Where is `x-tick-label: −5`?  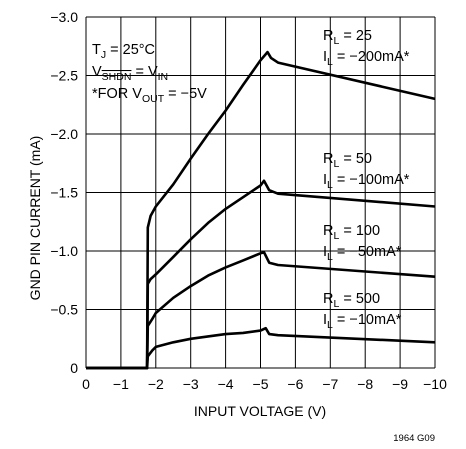 x-tick-label: −5 is located at coordinates (261, 384).